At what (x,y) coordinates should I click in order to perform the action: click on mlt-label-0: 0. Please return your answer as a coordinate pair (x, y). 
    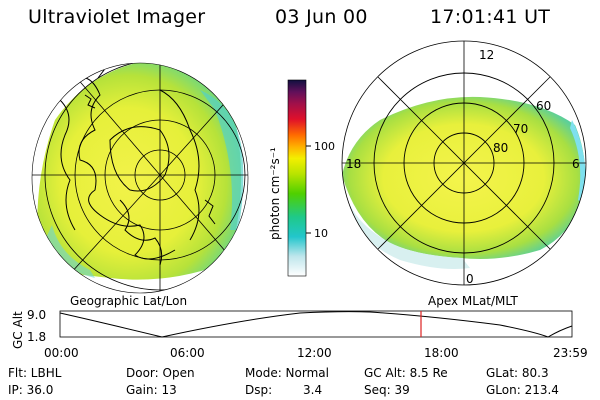
    Looking at the image, I should click on (470, 279).